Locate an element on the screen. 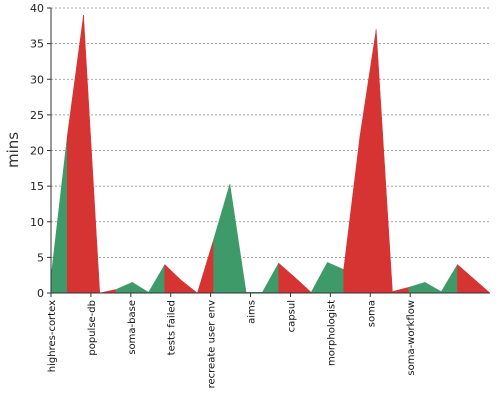  y-tick-label-20: 20 is located at coordinates (37, 151).